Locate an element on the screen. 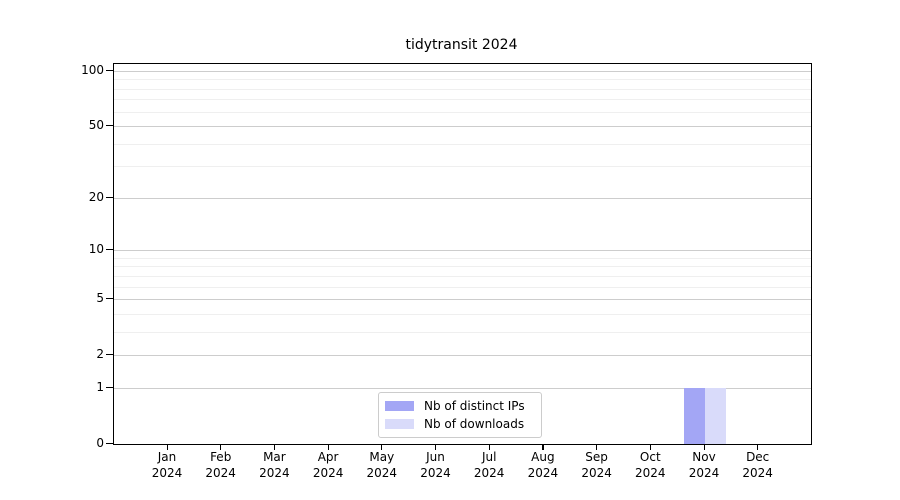 The width and height of the screenshot is (900, 500). y-axis-tick-label: 50 is located at coordinates (96, 125).